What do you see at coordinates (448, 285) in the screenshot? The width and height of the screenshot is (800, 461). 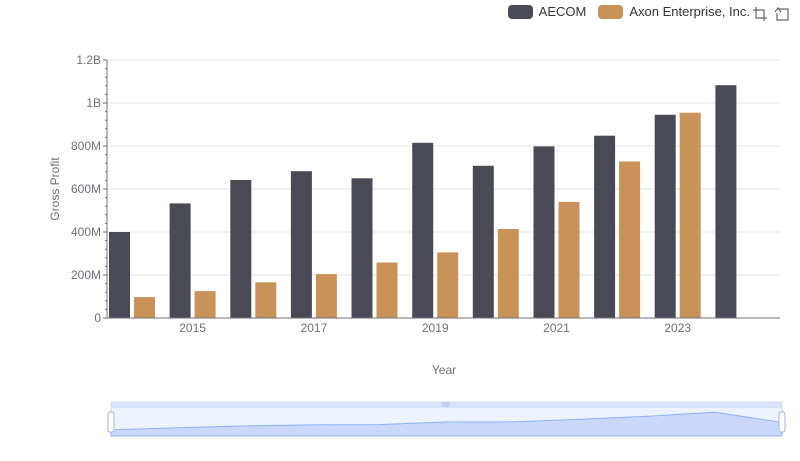 I see `bar-axon-2019` at bounding box center [448, 285].